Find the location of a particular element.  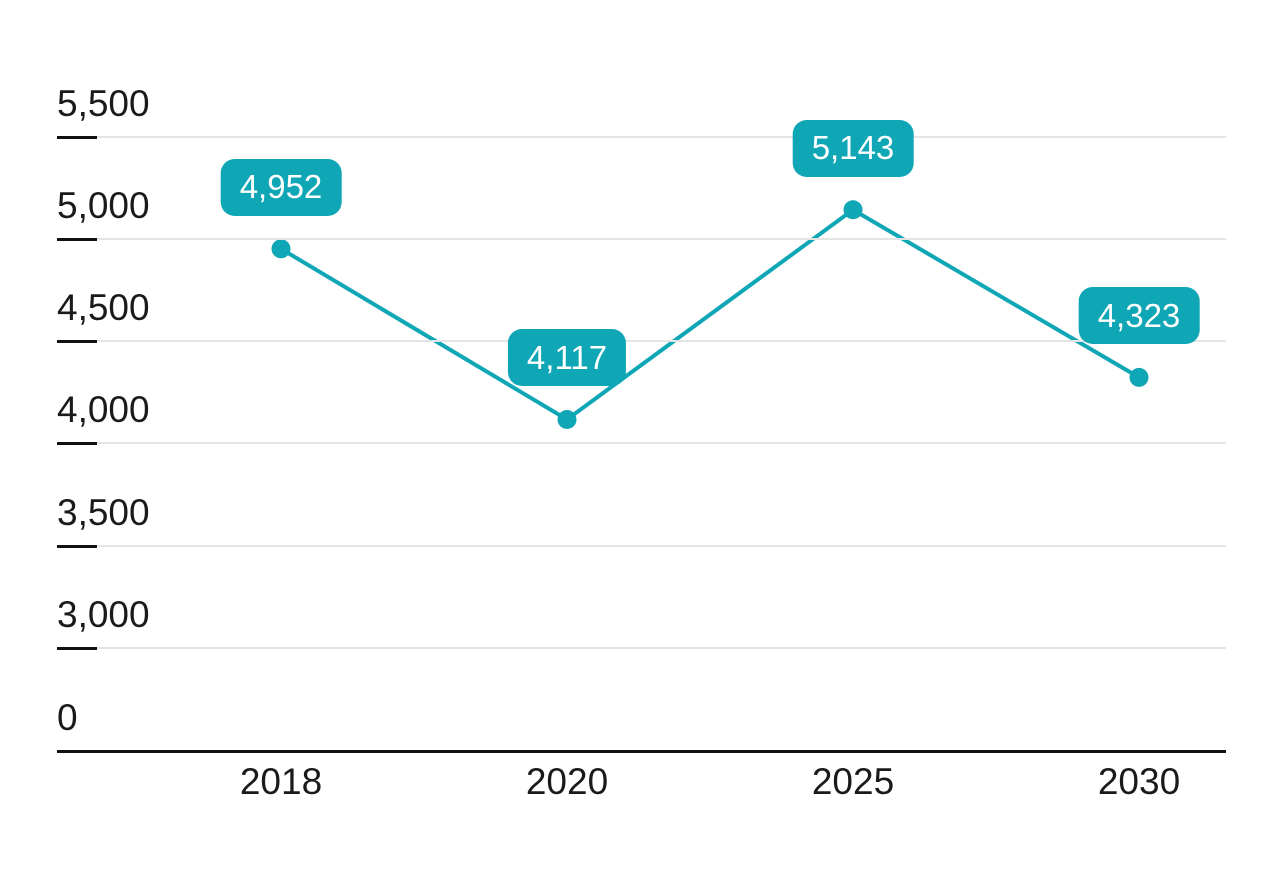

x-axis-tick-label: 2018 is located at coordinates (281, 781).